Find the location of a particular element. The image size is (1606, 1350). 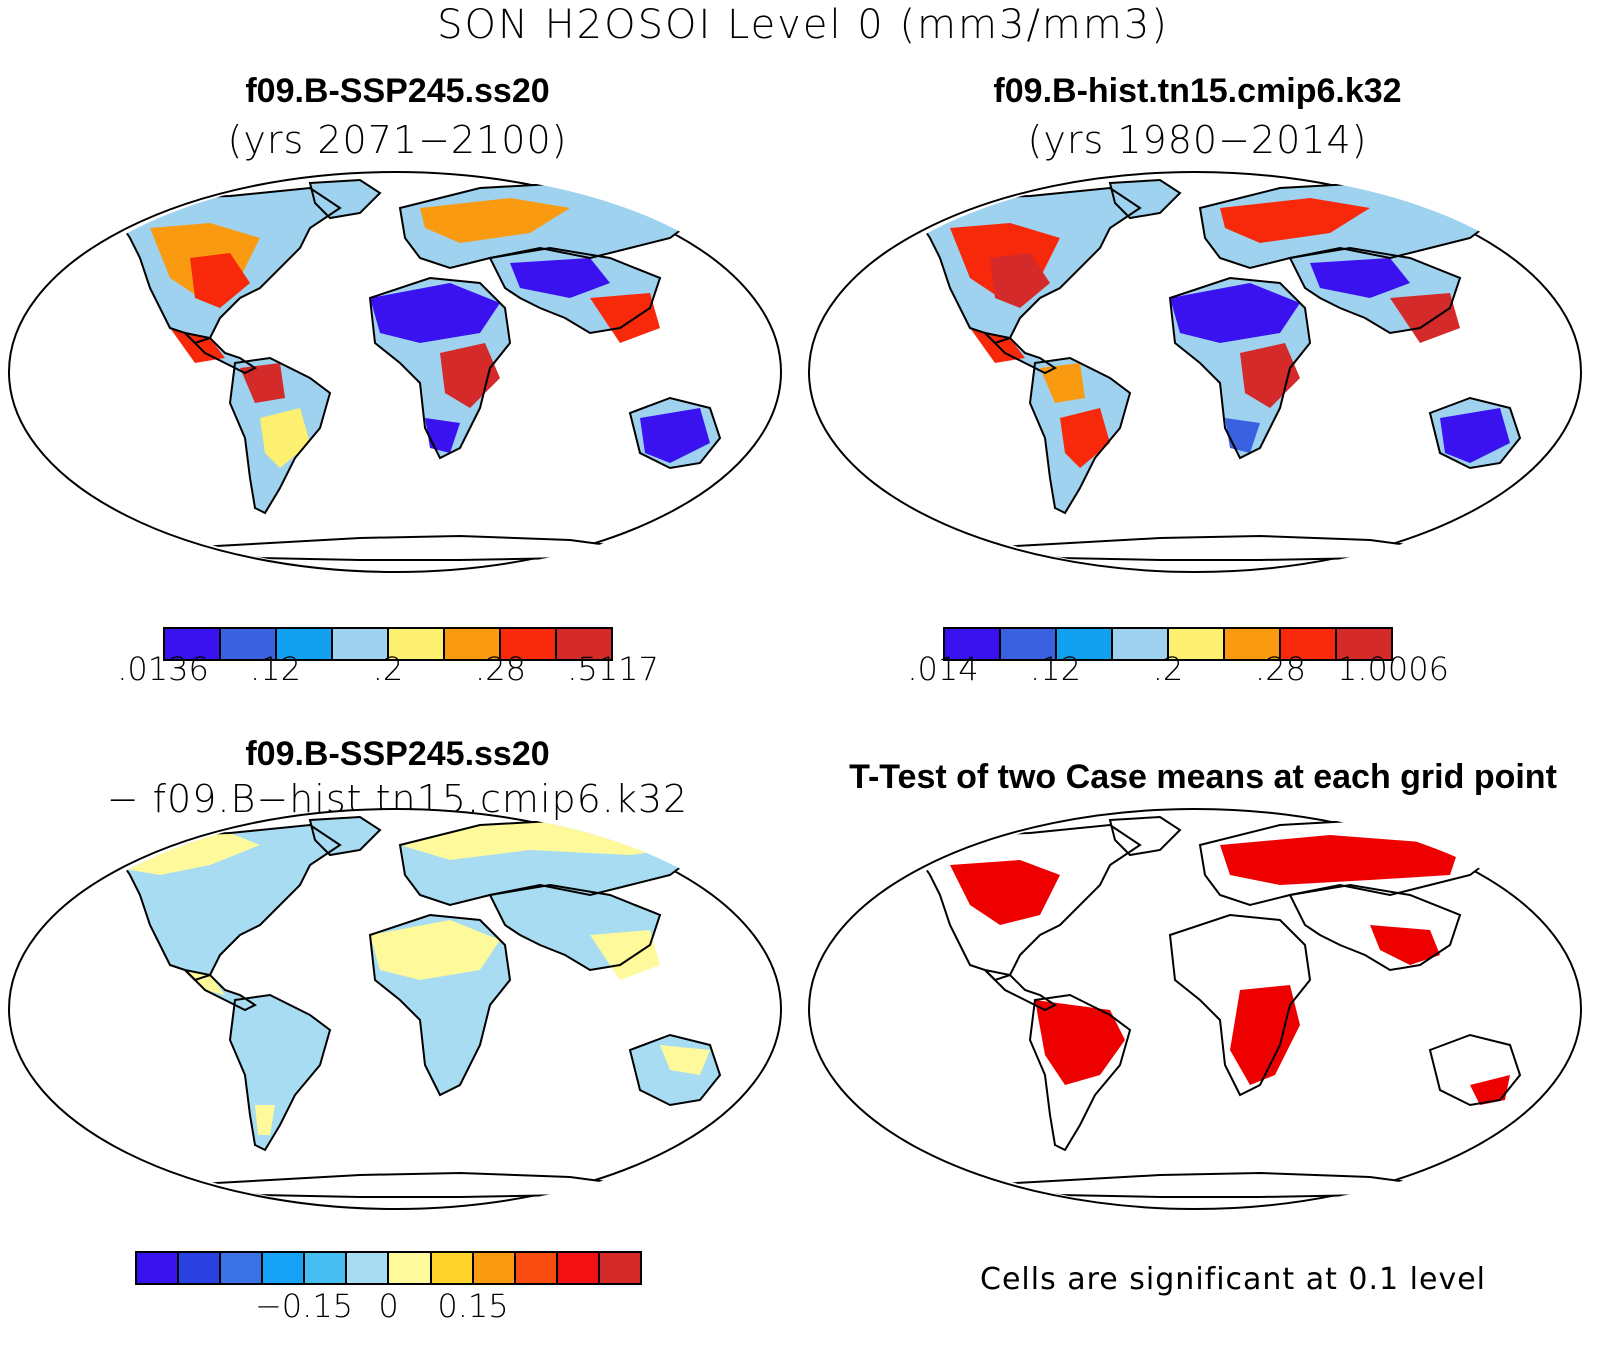

panel-subtitle-top-left: (yrs 2071−2100) is located at coordinates (397, 140).